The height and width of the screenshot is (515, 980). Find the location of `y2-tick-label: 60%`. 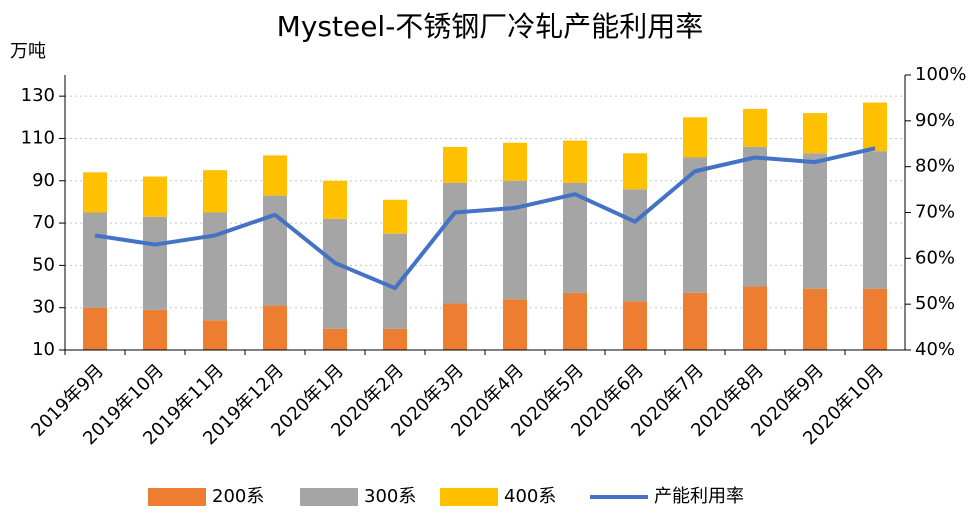

y2-tick-label: 60% is located at coordinates (935, 257).